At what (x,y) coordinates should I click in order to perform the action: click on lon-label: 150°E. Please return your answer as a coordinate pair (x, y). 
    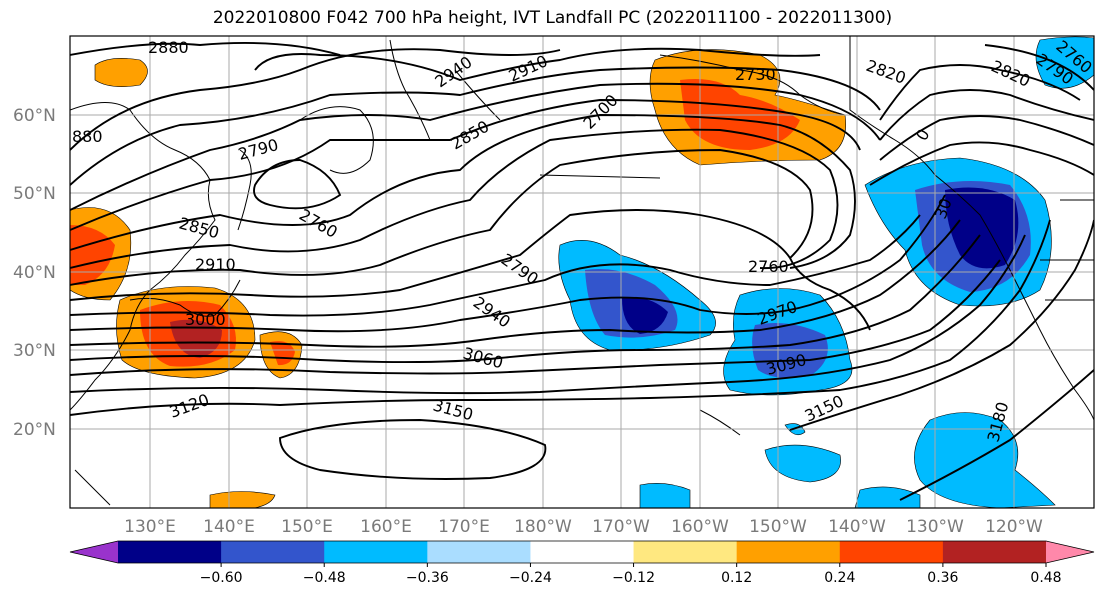
    Looking at the image, I should click on (307, 527).